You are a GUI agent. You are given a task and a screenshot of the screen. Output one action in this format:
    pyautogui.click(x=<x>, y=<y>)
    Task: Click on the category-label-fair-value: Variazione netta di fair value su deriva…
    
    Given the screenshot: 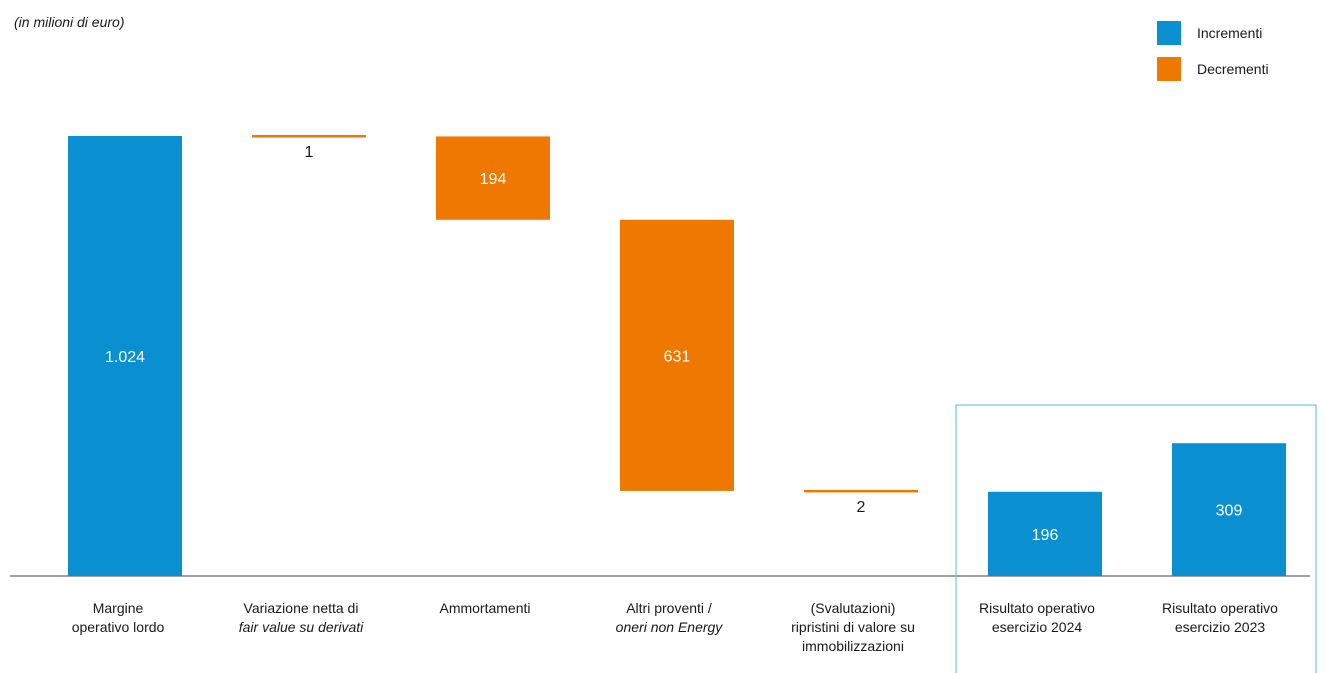 What is the action you would take?
    pyautogui.click(x=301, y=618)
    